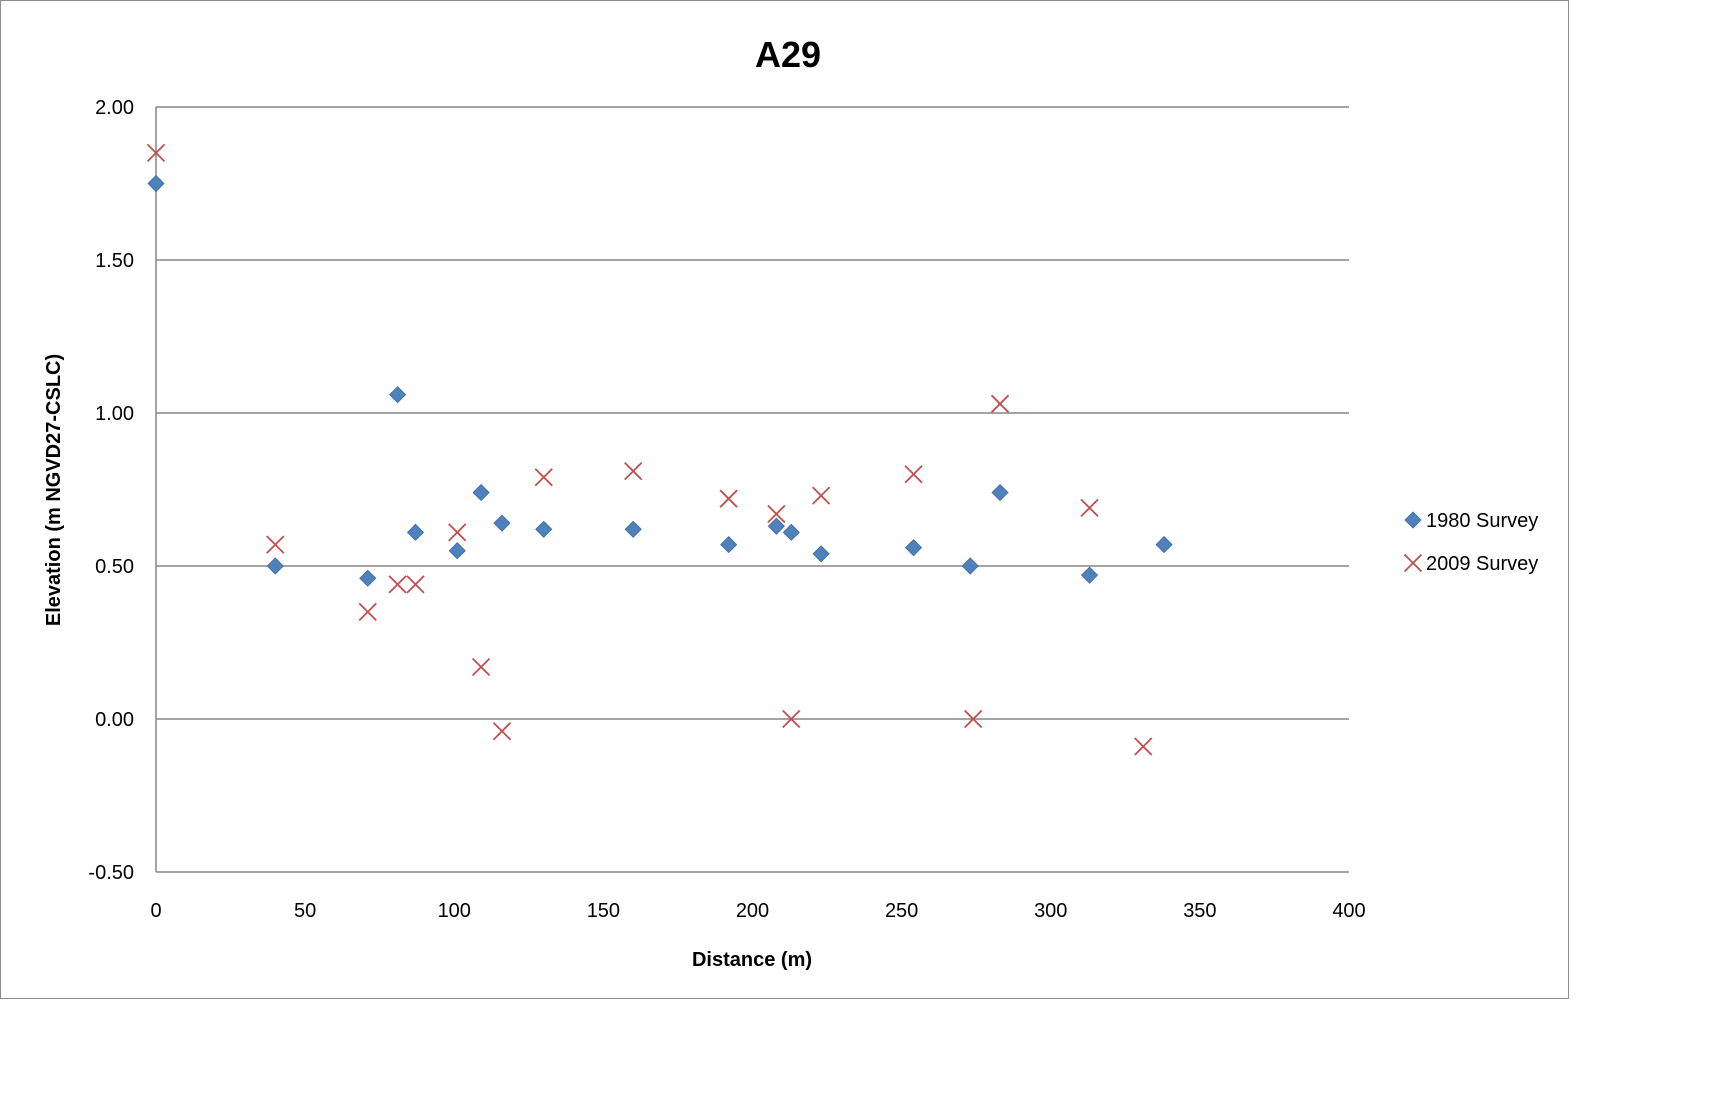  What do you see at coordinates (111, 490) in the screenshot?
I see `y-tick-labels: 2.00 1.50 1.00 0.50 0.00 -0.50` at bounding box center [111, 490].